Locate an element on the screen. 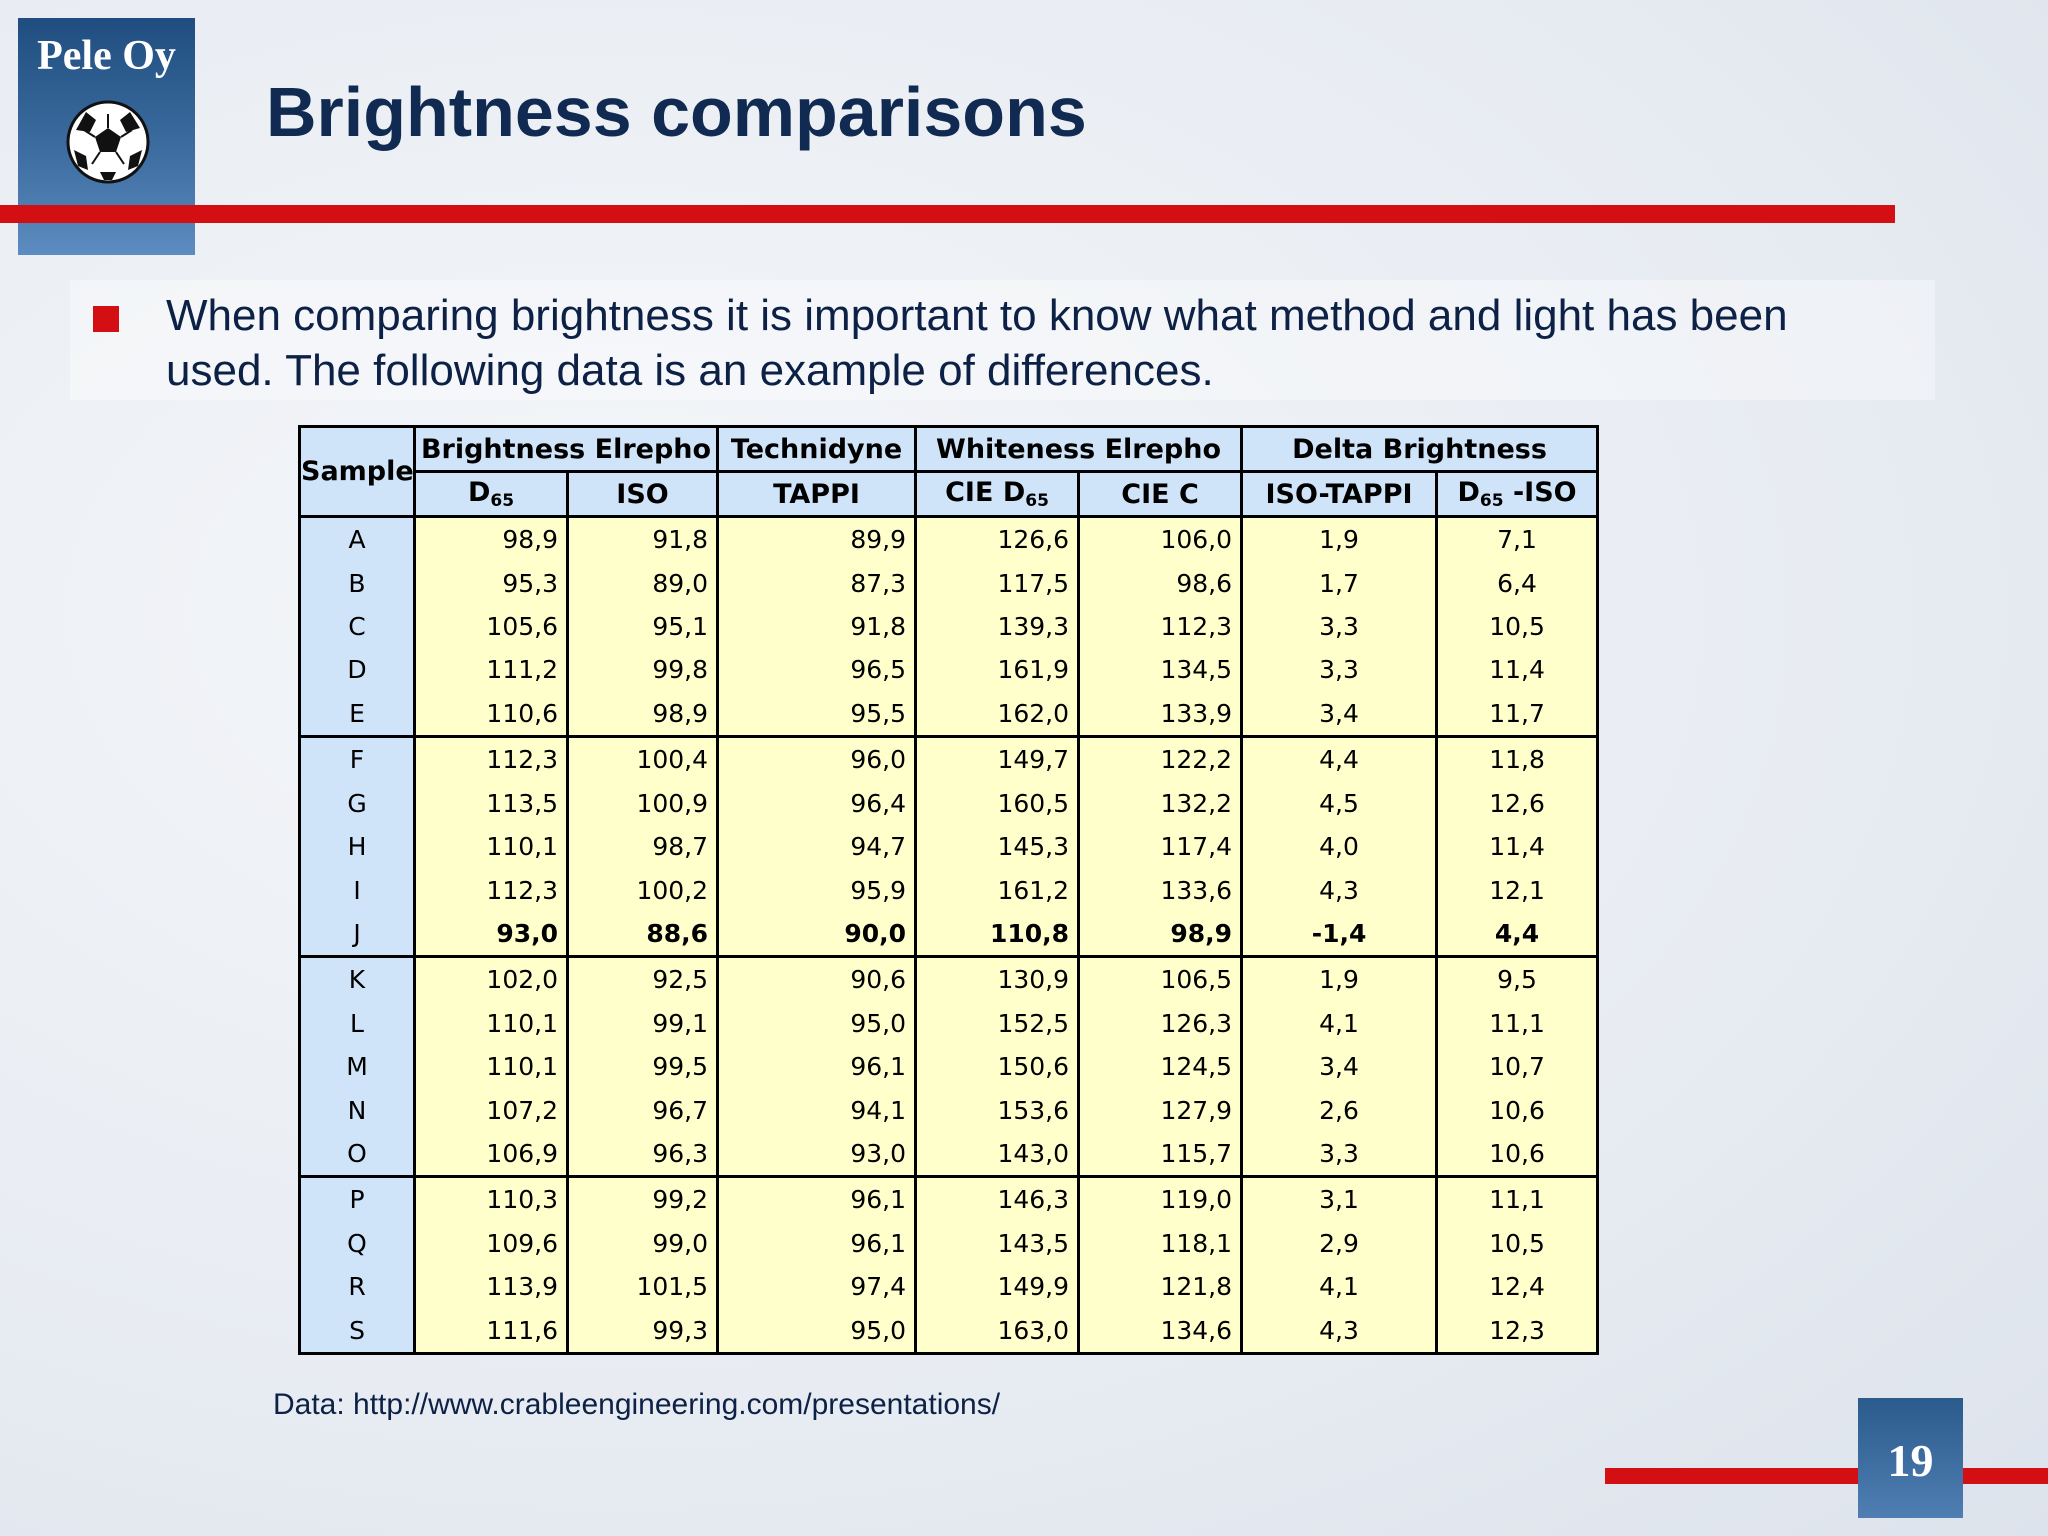 This screenshot has width=2048, height=1536. cell-sample: J is located at coordinates (357, 934).